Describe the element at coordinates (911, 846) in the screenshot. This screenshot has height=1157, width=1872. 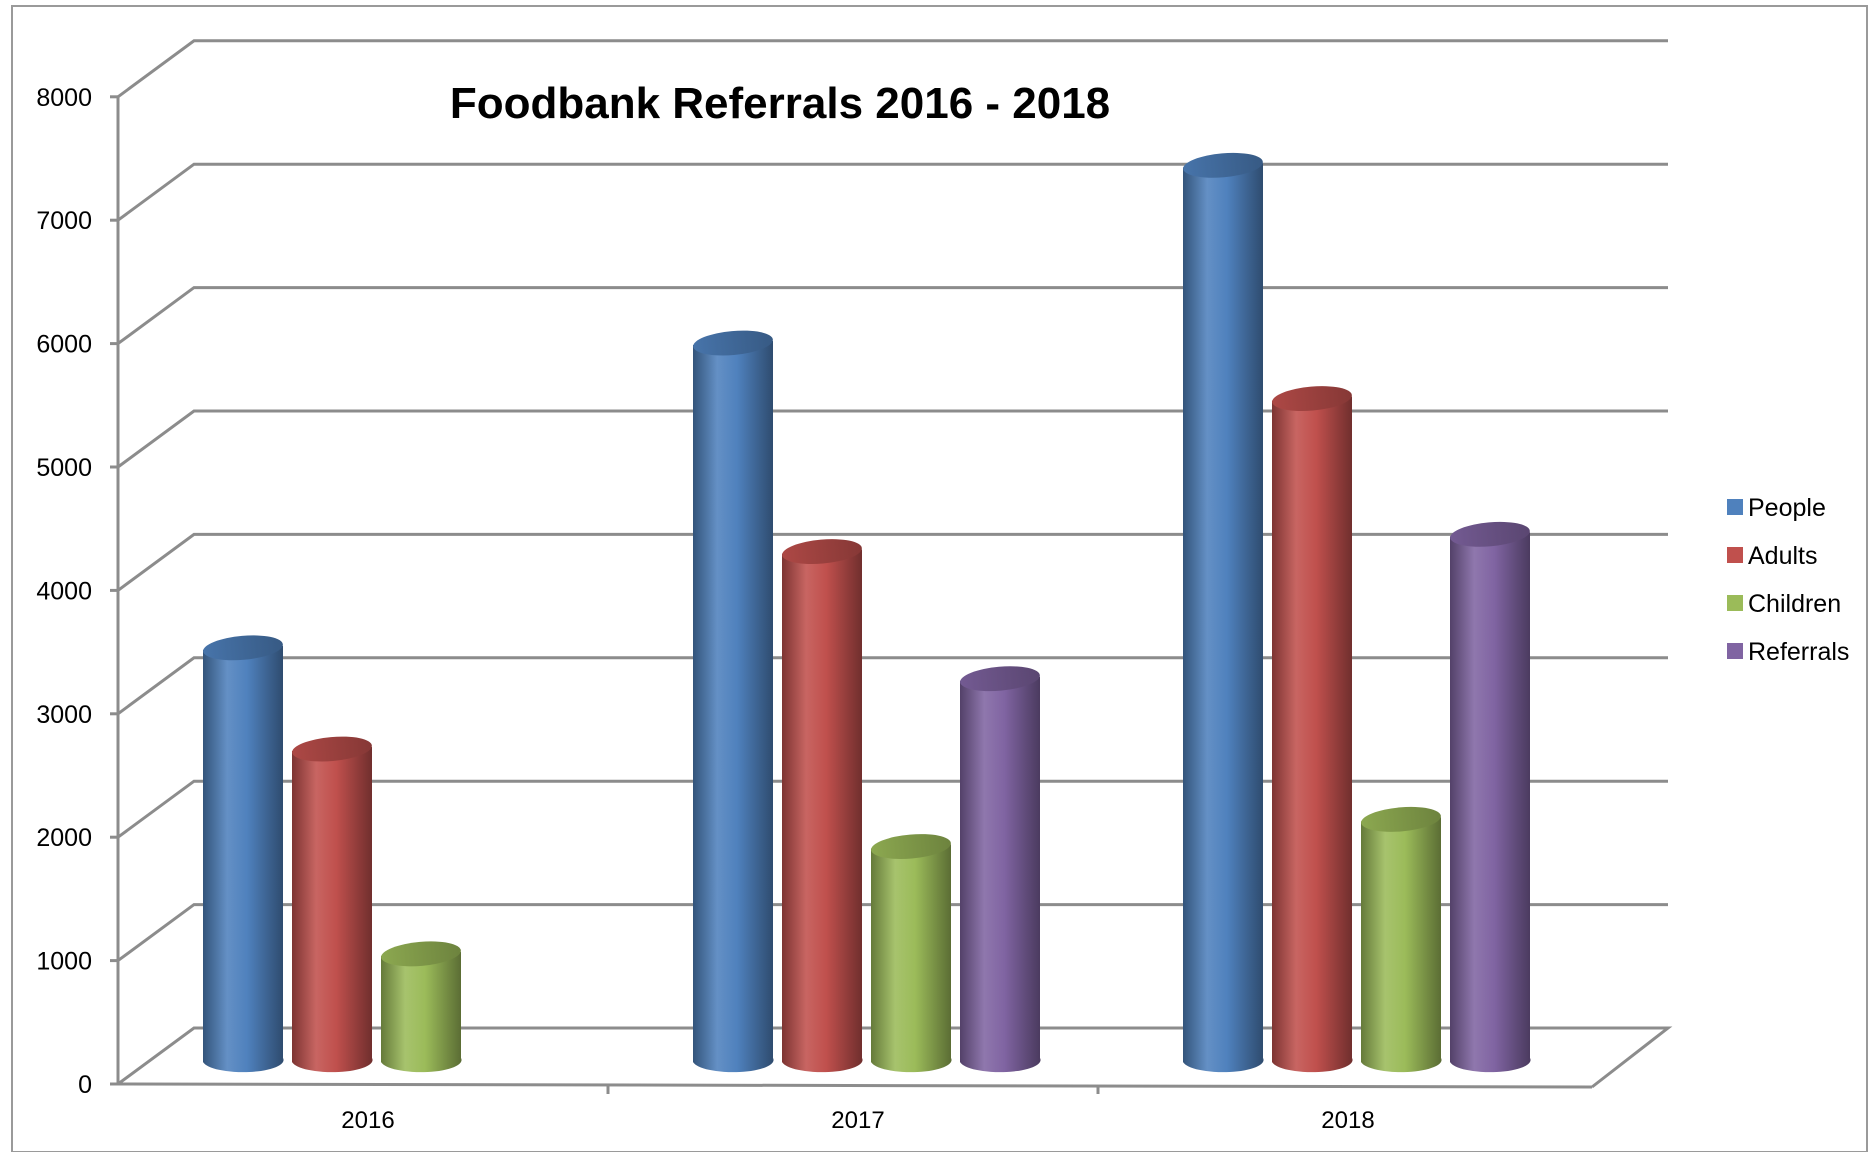
I see `bar-top-children-2017` at that location.